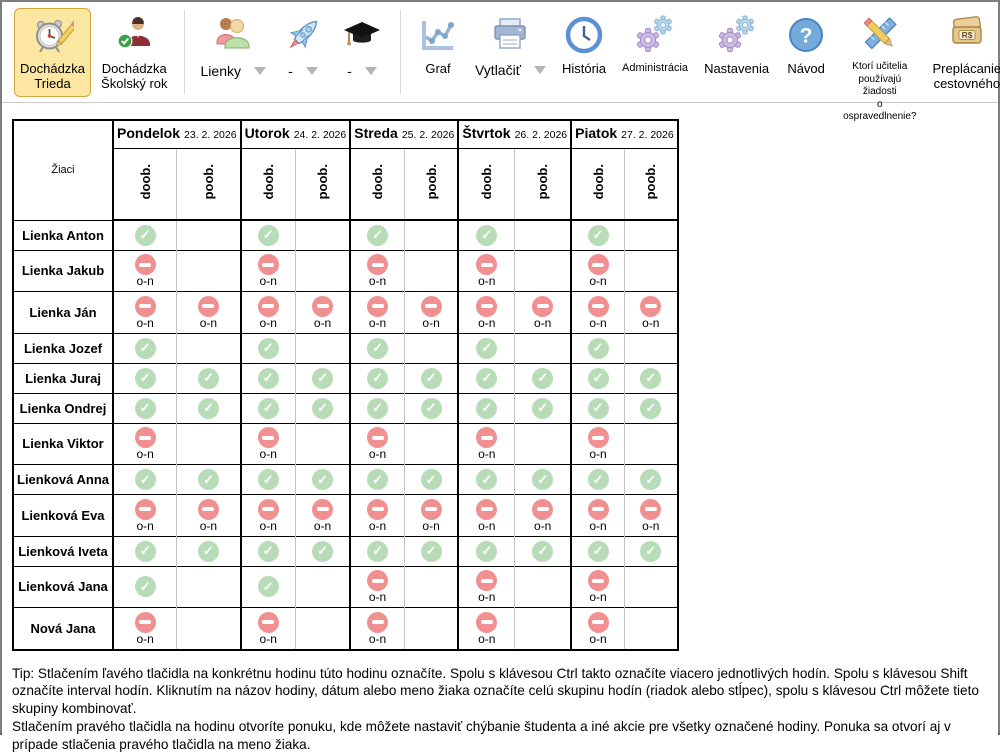  What do you see at coordinates (303, 46) in the screenshot?
I see `plan-dropdown: -` at bounding box center [303, 46].